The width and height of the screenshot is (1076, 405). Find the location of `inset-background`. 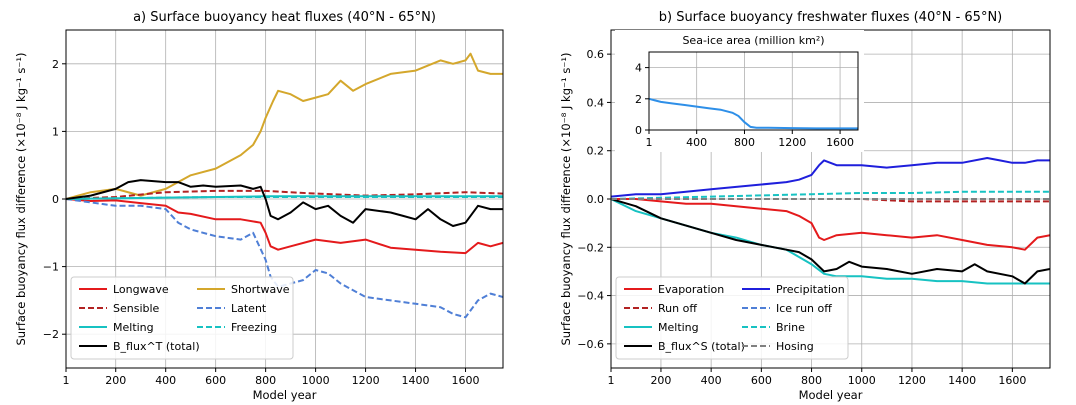

inset-background is located at coordinates (739, 91).